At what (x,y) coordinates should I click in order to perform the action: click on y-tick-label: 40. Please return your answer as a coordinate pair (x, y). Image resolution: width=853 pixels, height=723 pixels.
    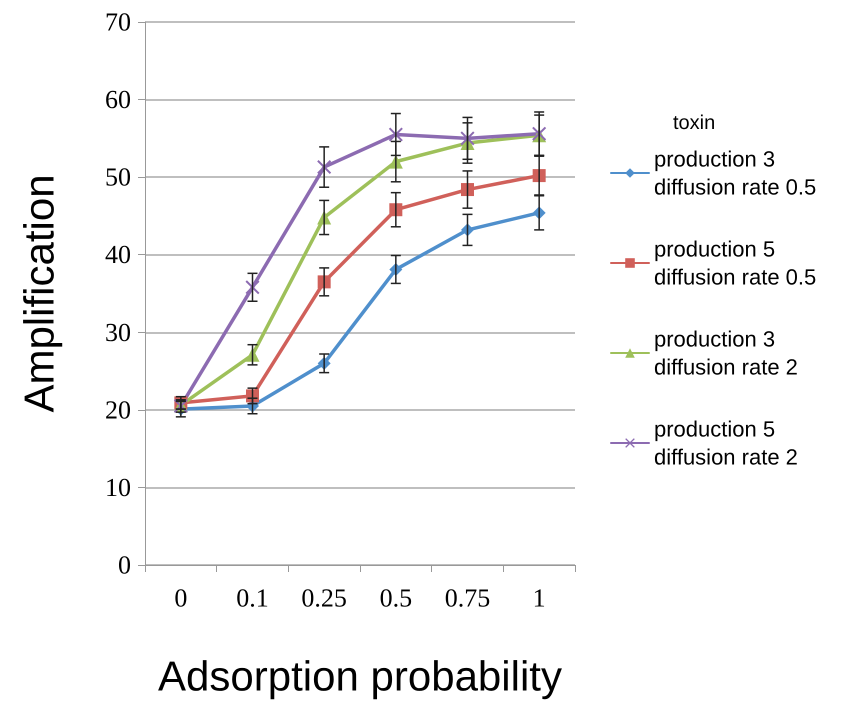
    Looking at the image, I should click on (118, 255).